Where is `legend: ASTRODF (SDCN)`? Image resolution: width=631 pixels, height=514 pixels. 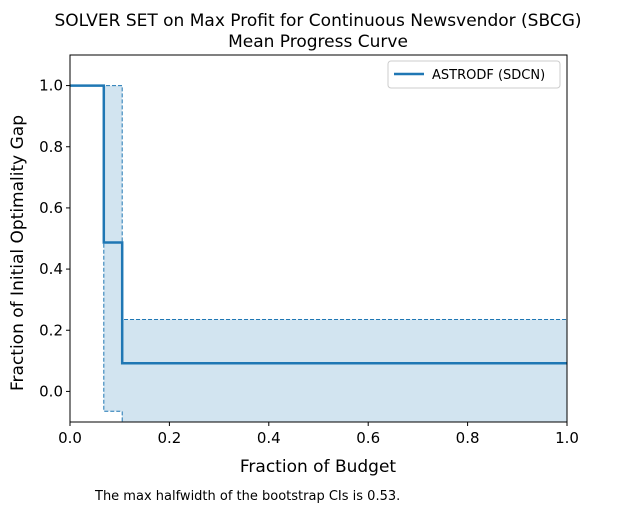 legend: ASTRODF (SDCN) is located at coordinates (474, 74).